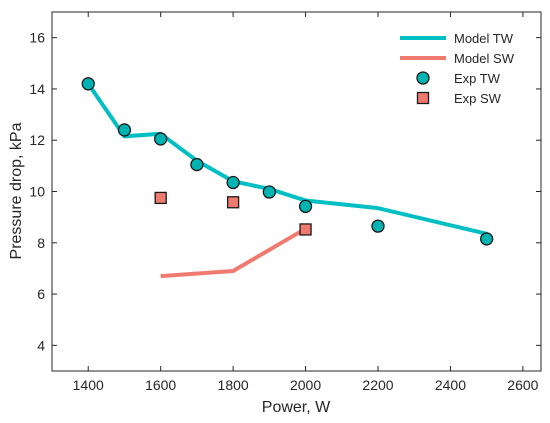  I want to click on x-tick-label: 1800, so click(233, 385).